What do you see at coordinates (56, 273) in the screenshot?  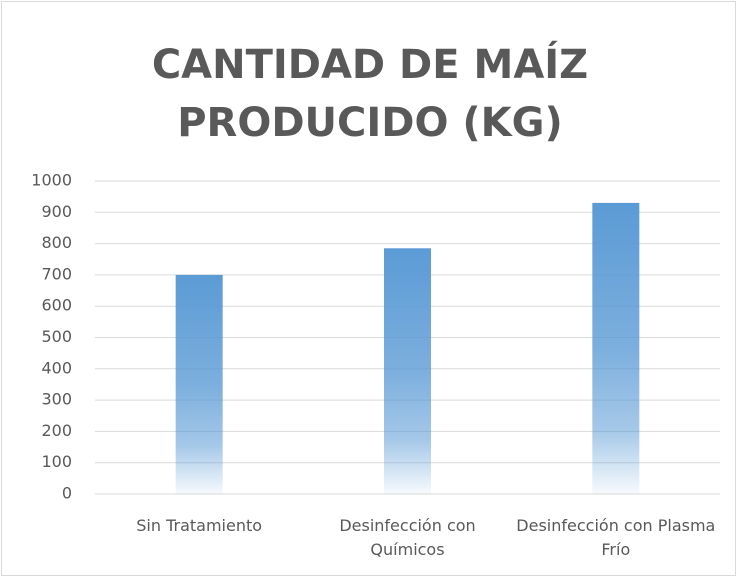 I see `y-tick-label: 700` at bounding box center [56, 273].